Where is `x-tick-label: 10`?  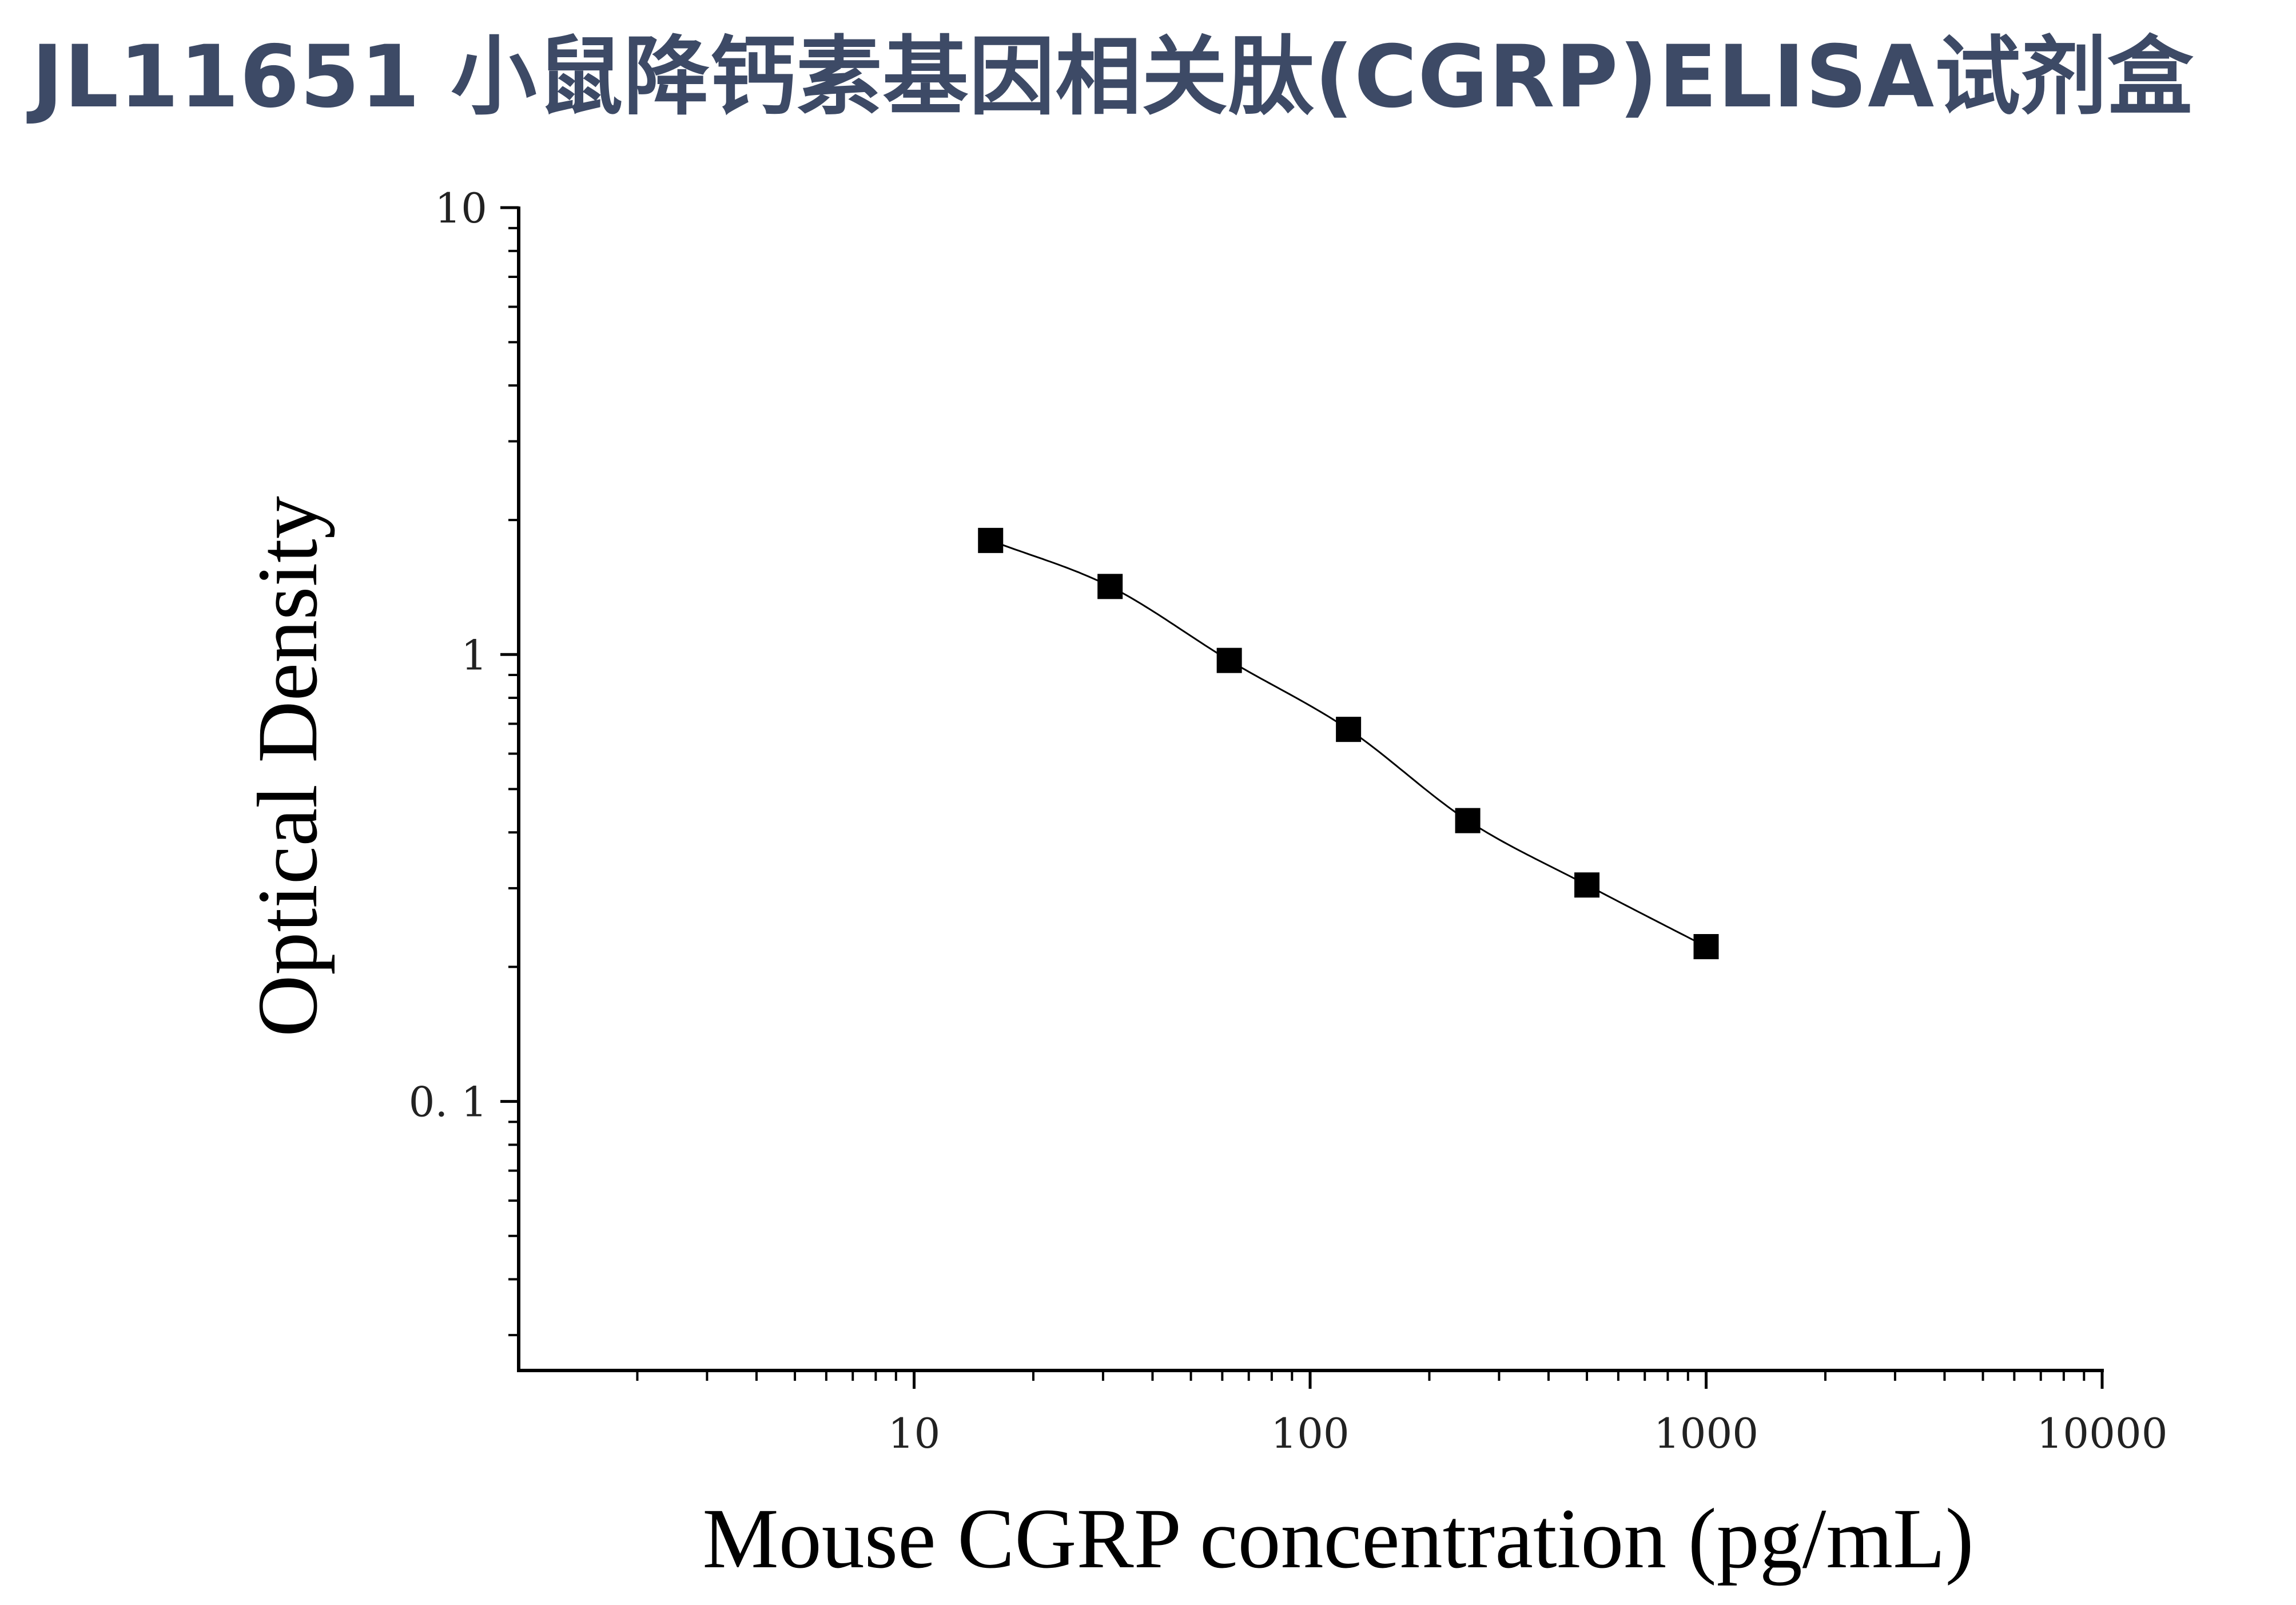
x-tick-label: 10 is located at coordinates (914, 1433).